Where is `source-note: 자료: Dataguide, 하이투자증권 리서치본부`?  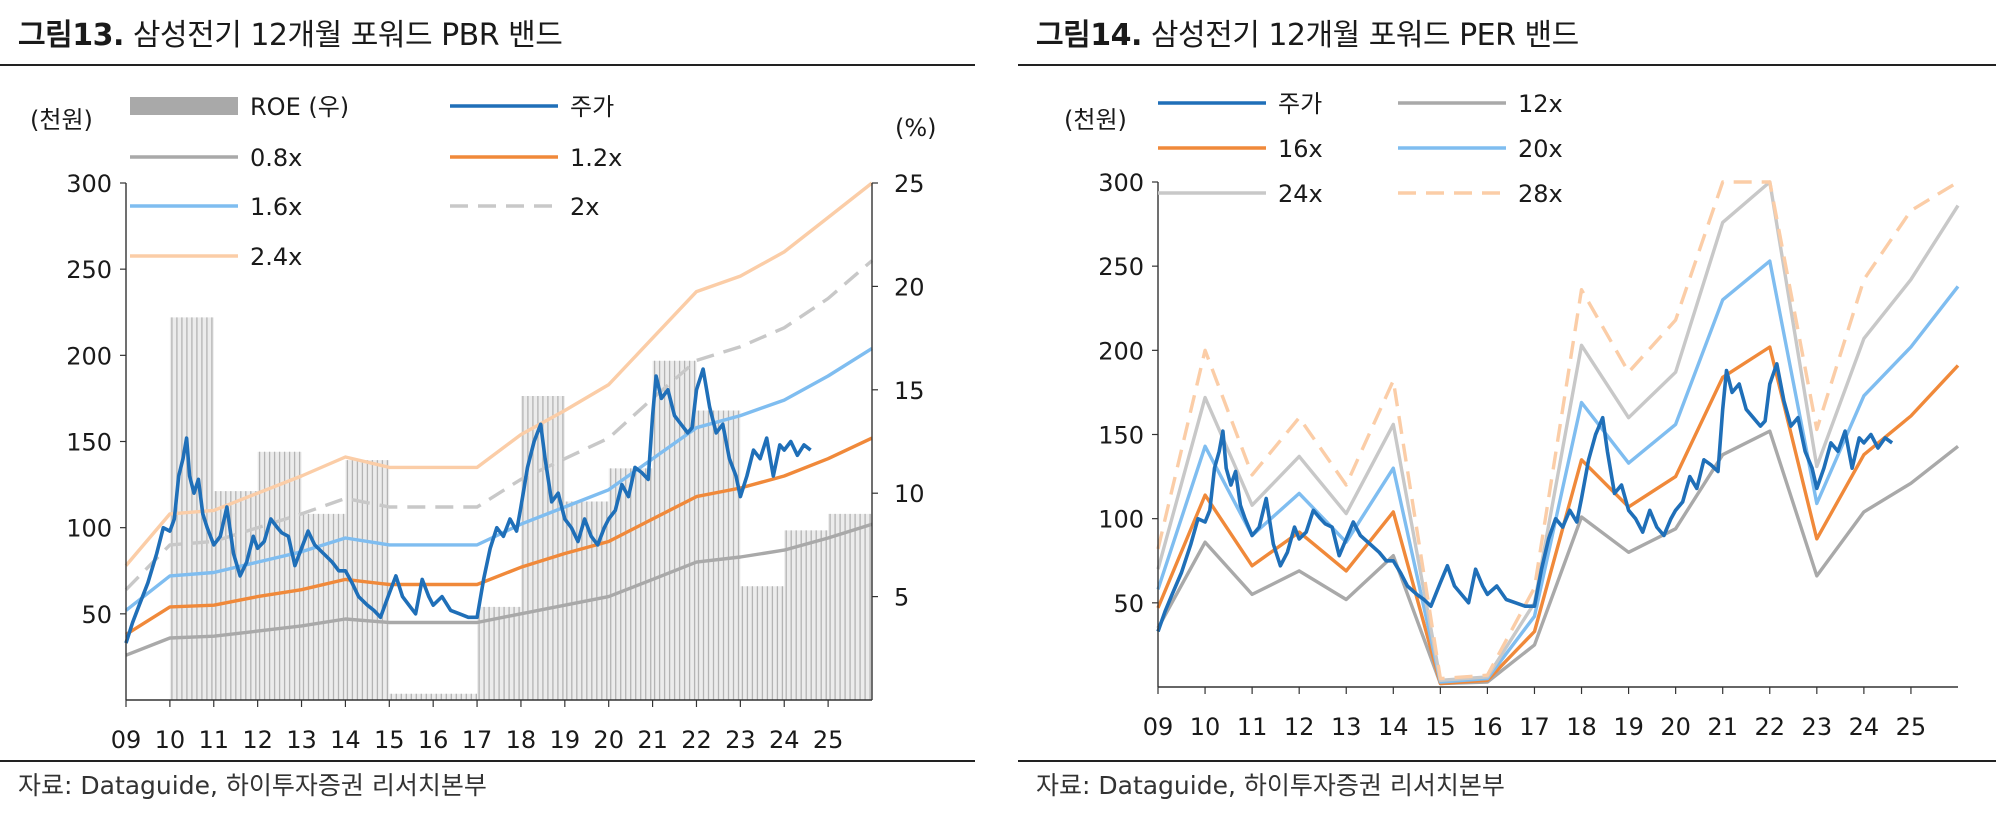
source-note: 자료: Dataguide, 하이투자증권 리서치본부 is located at coordinates (1270, 785).